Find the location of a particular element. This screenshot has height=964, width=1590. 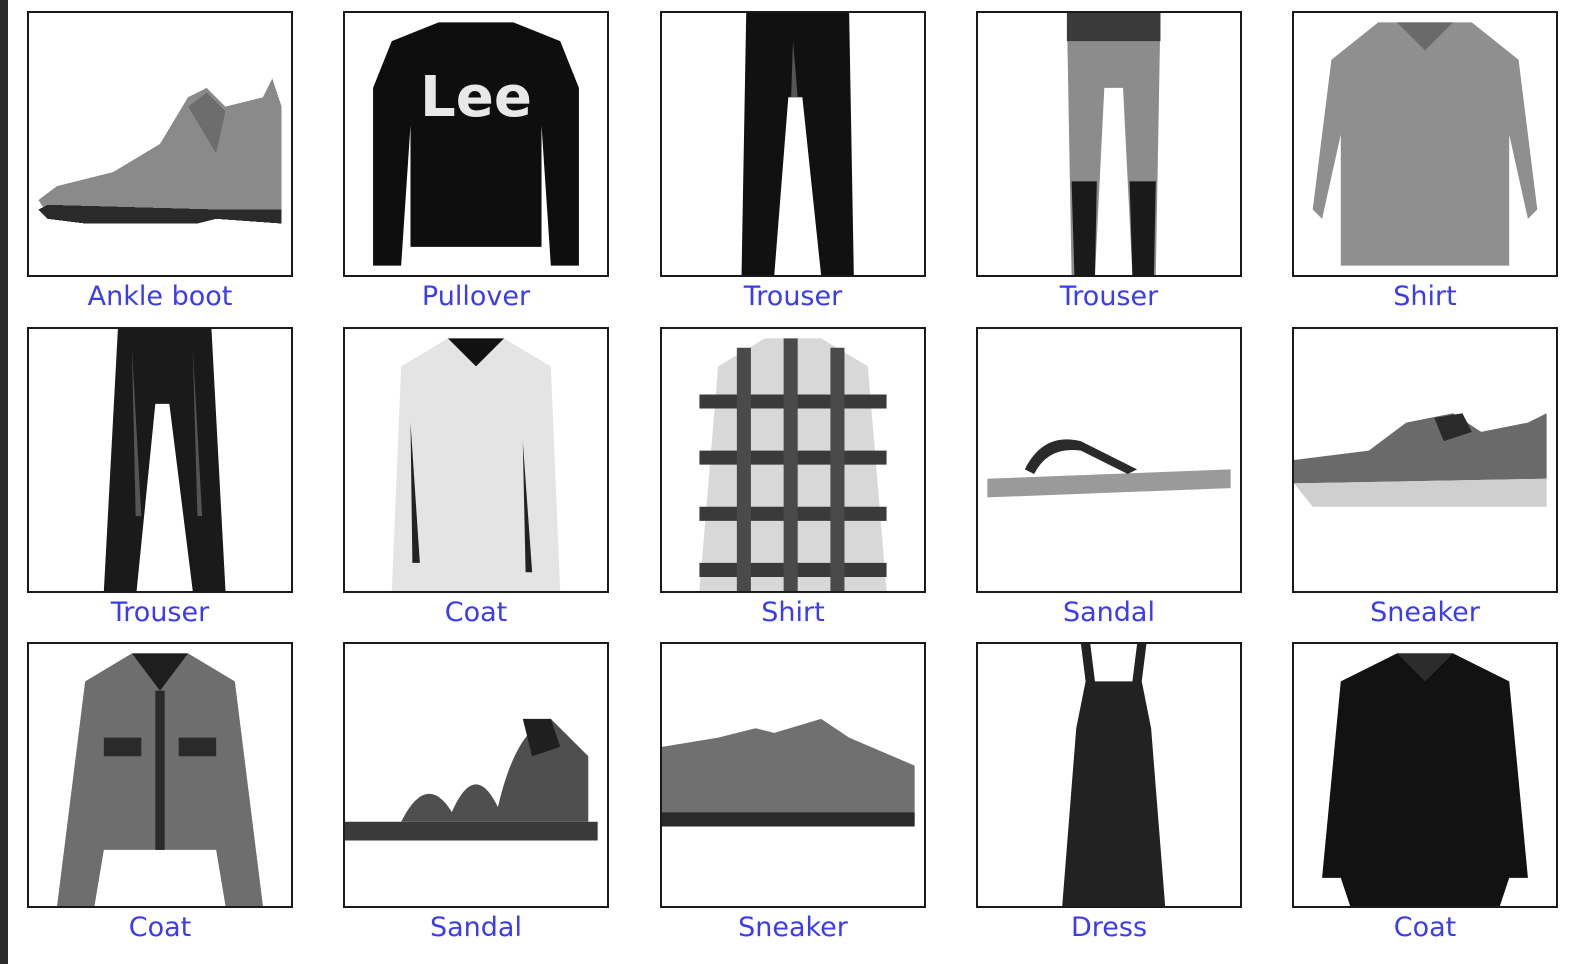

shirt-icon is located at coordinates (1425, 144).